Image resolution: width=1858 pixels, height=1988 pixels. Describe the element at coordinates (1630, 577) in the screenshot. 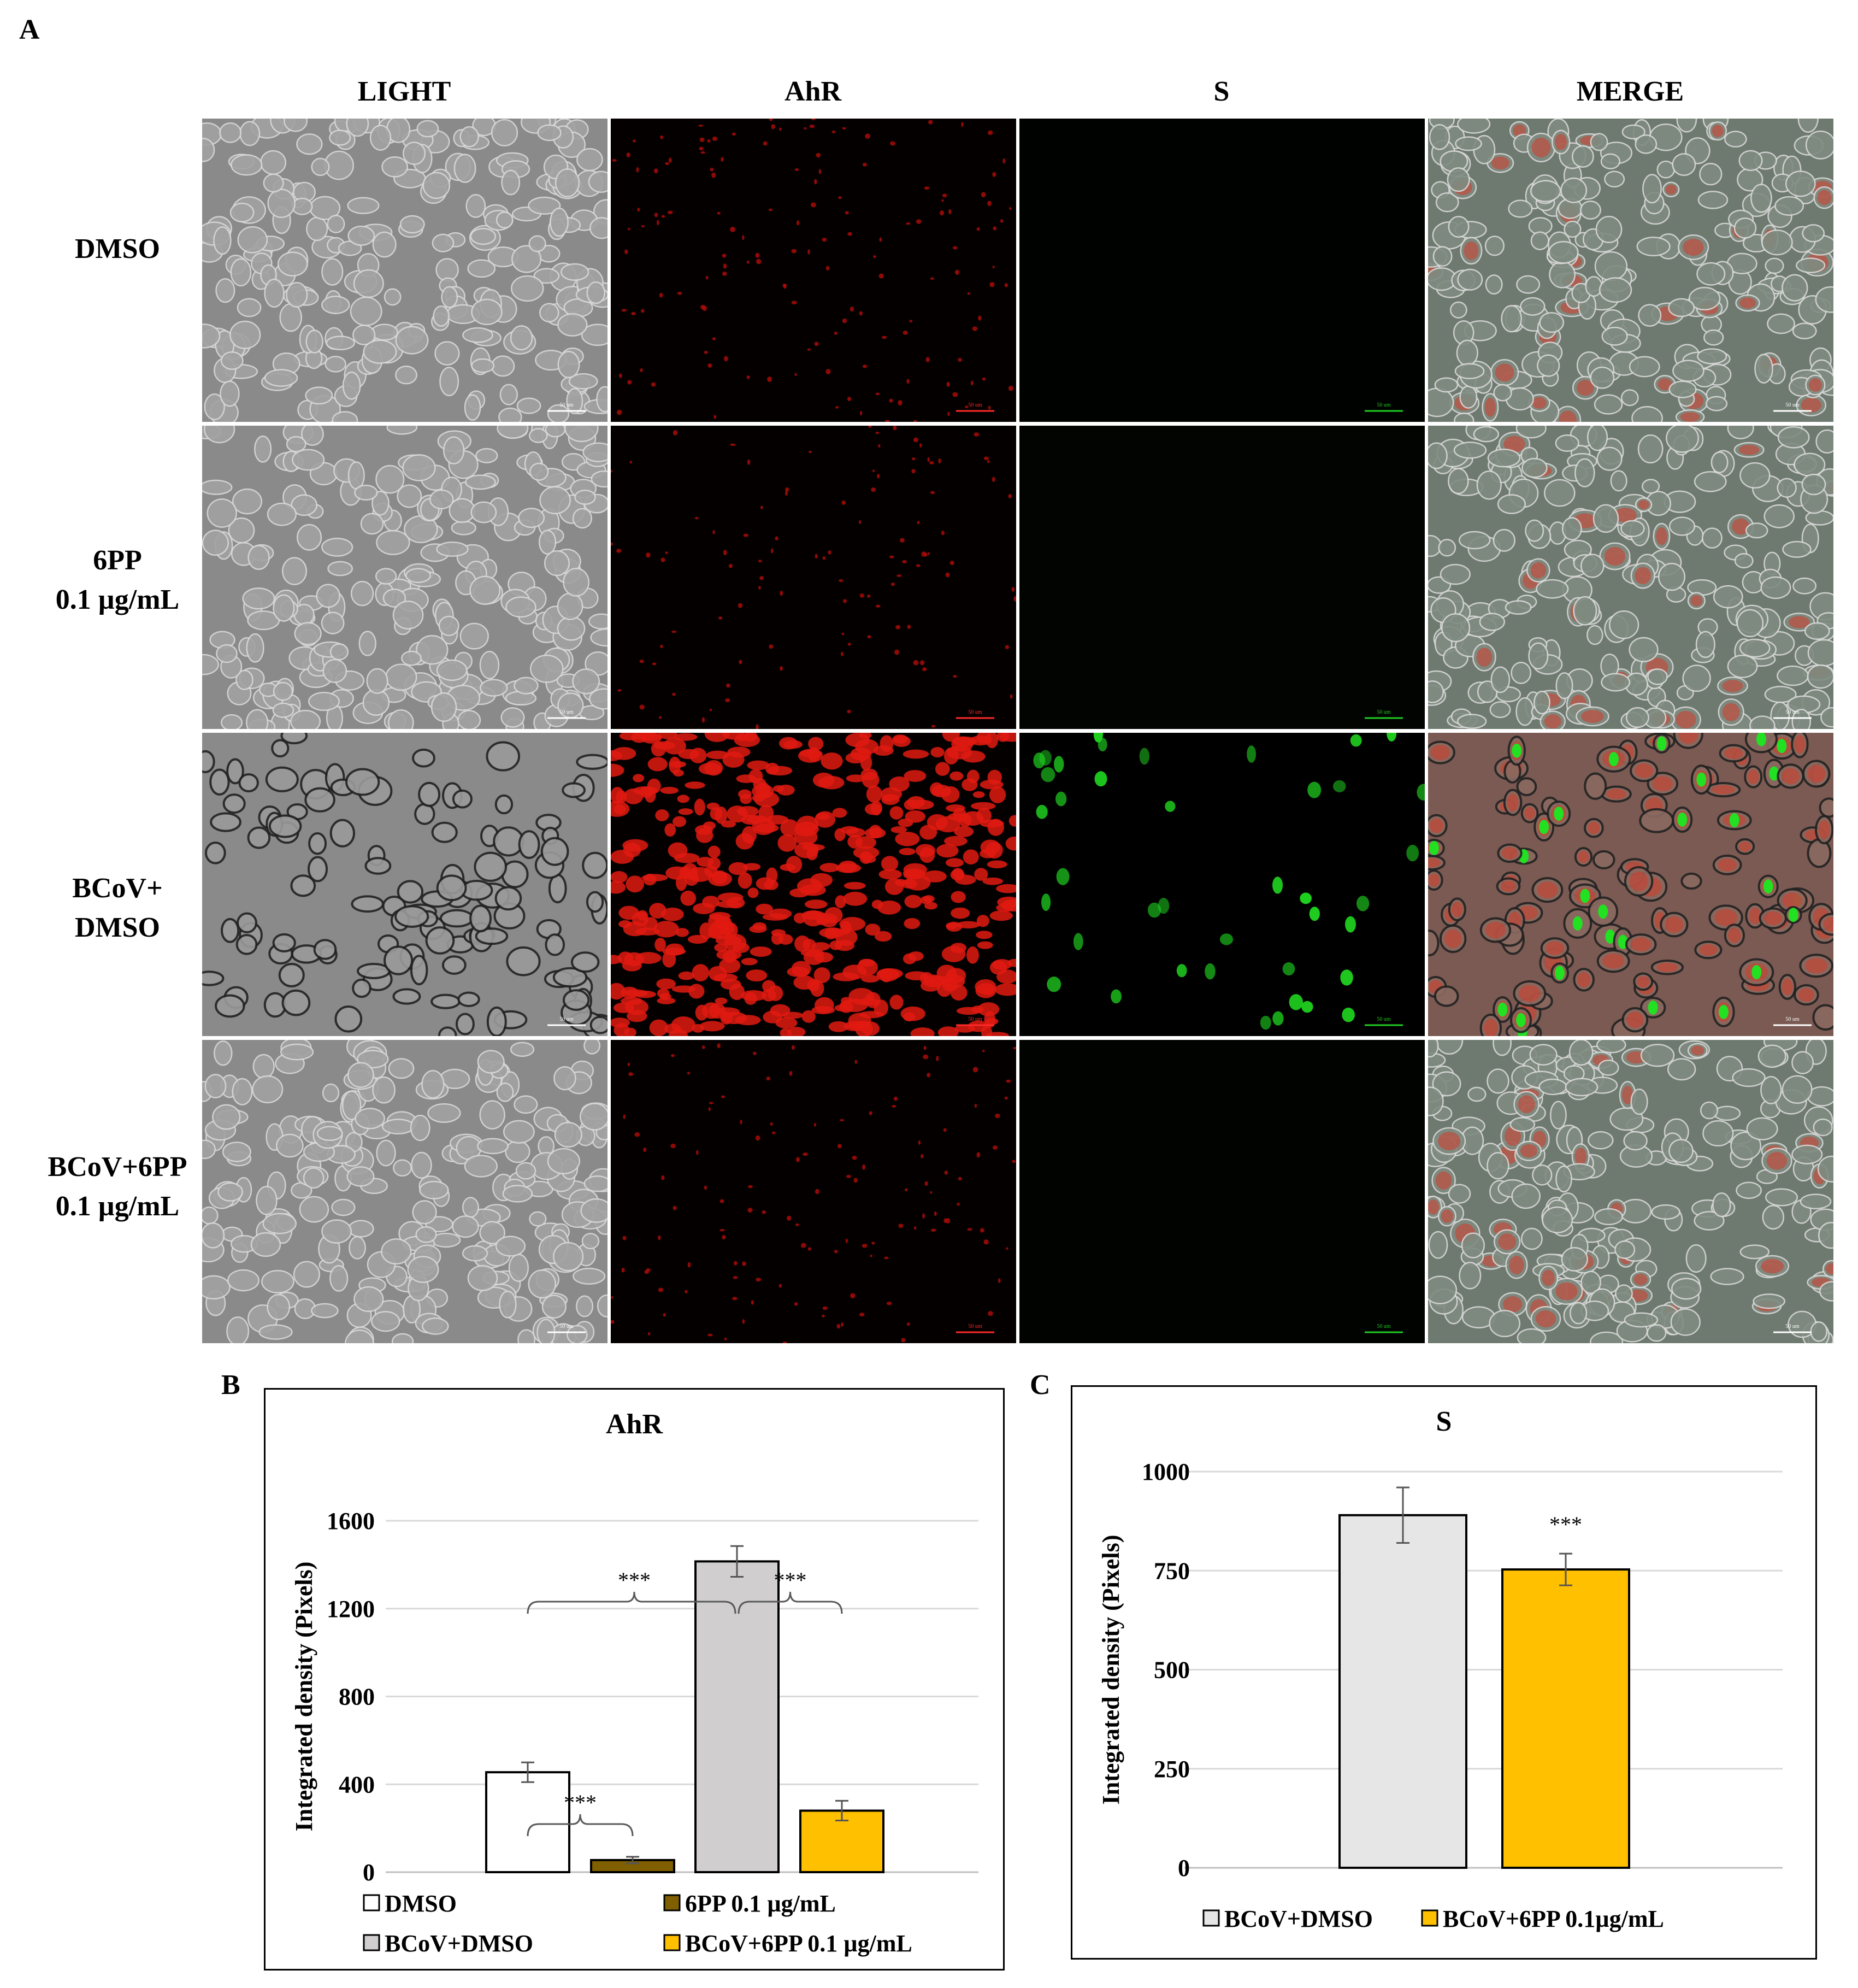

I see `micrograph-6pp-merge: 50 um` at that location.